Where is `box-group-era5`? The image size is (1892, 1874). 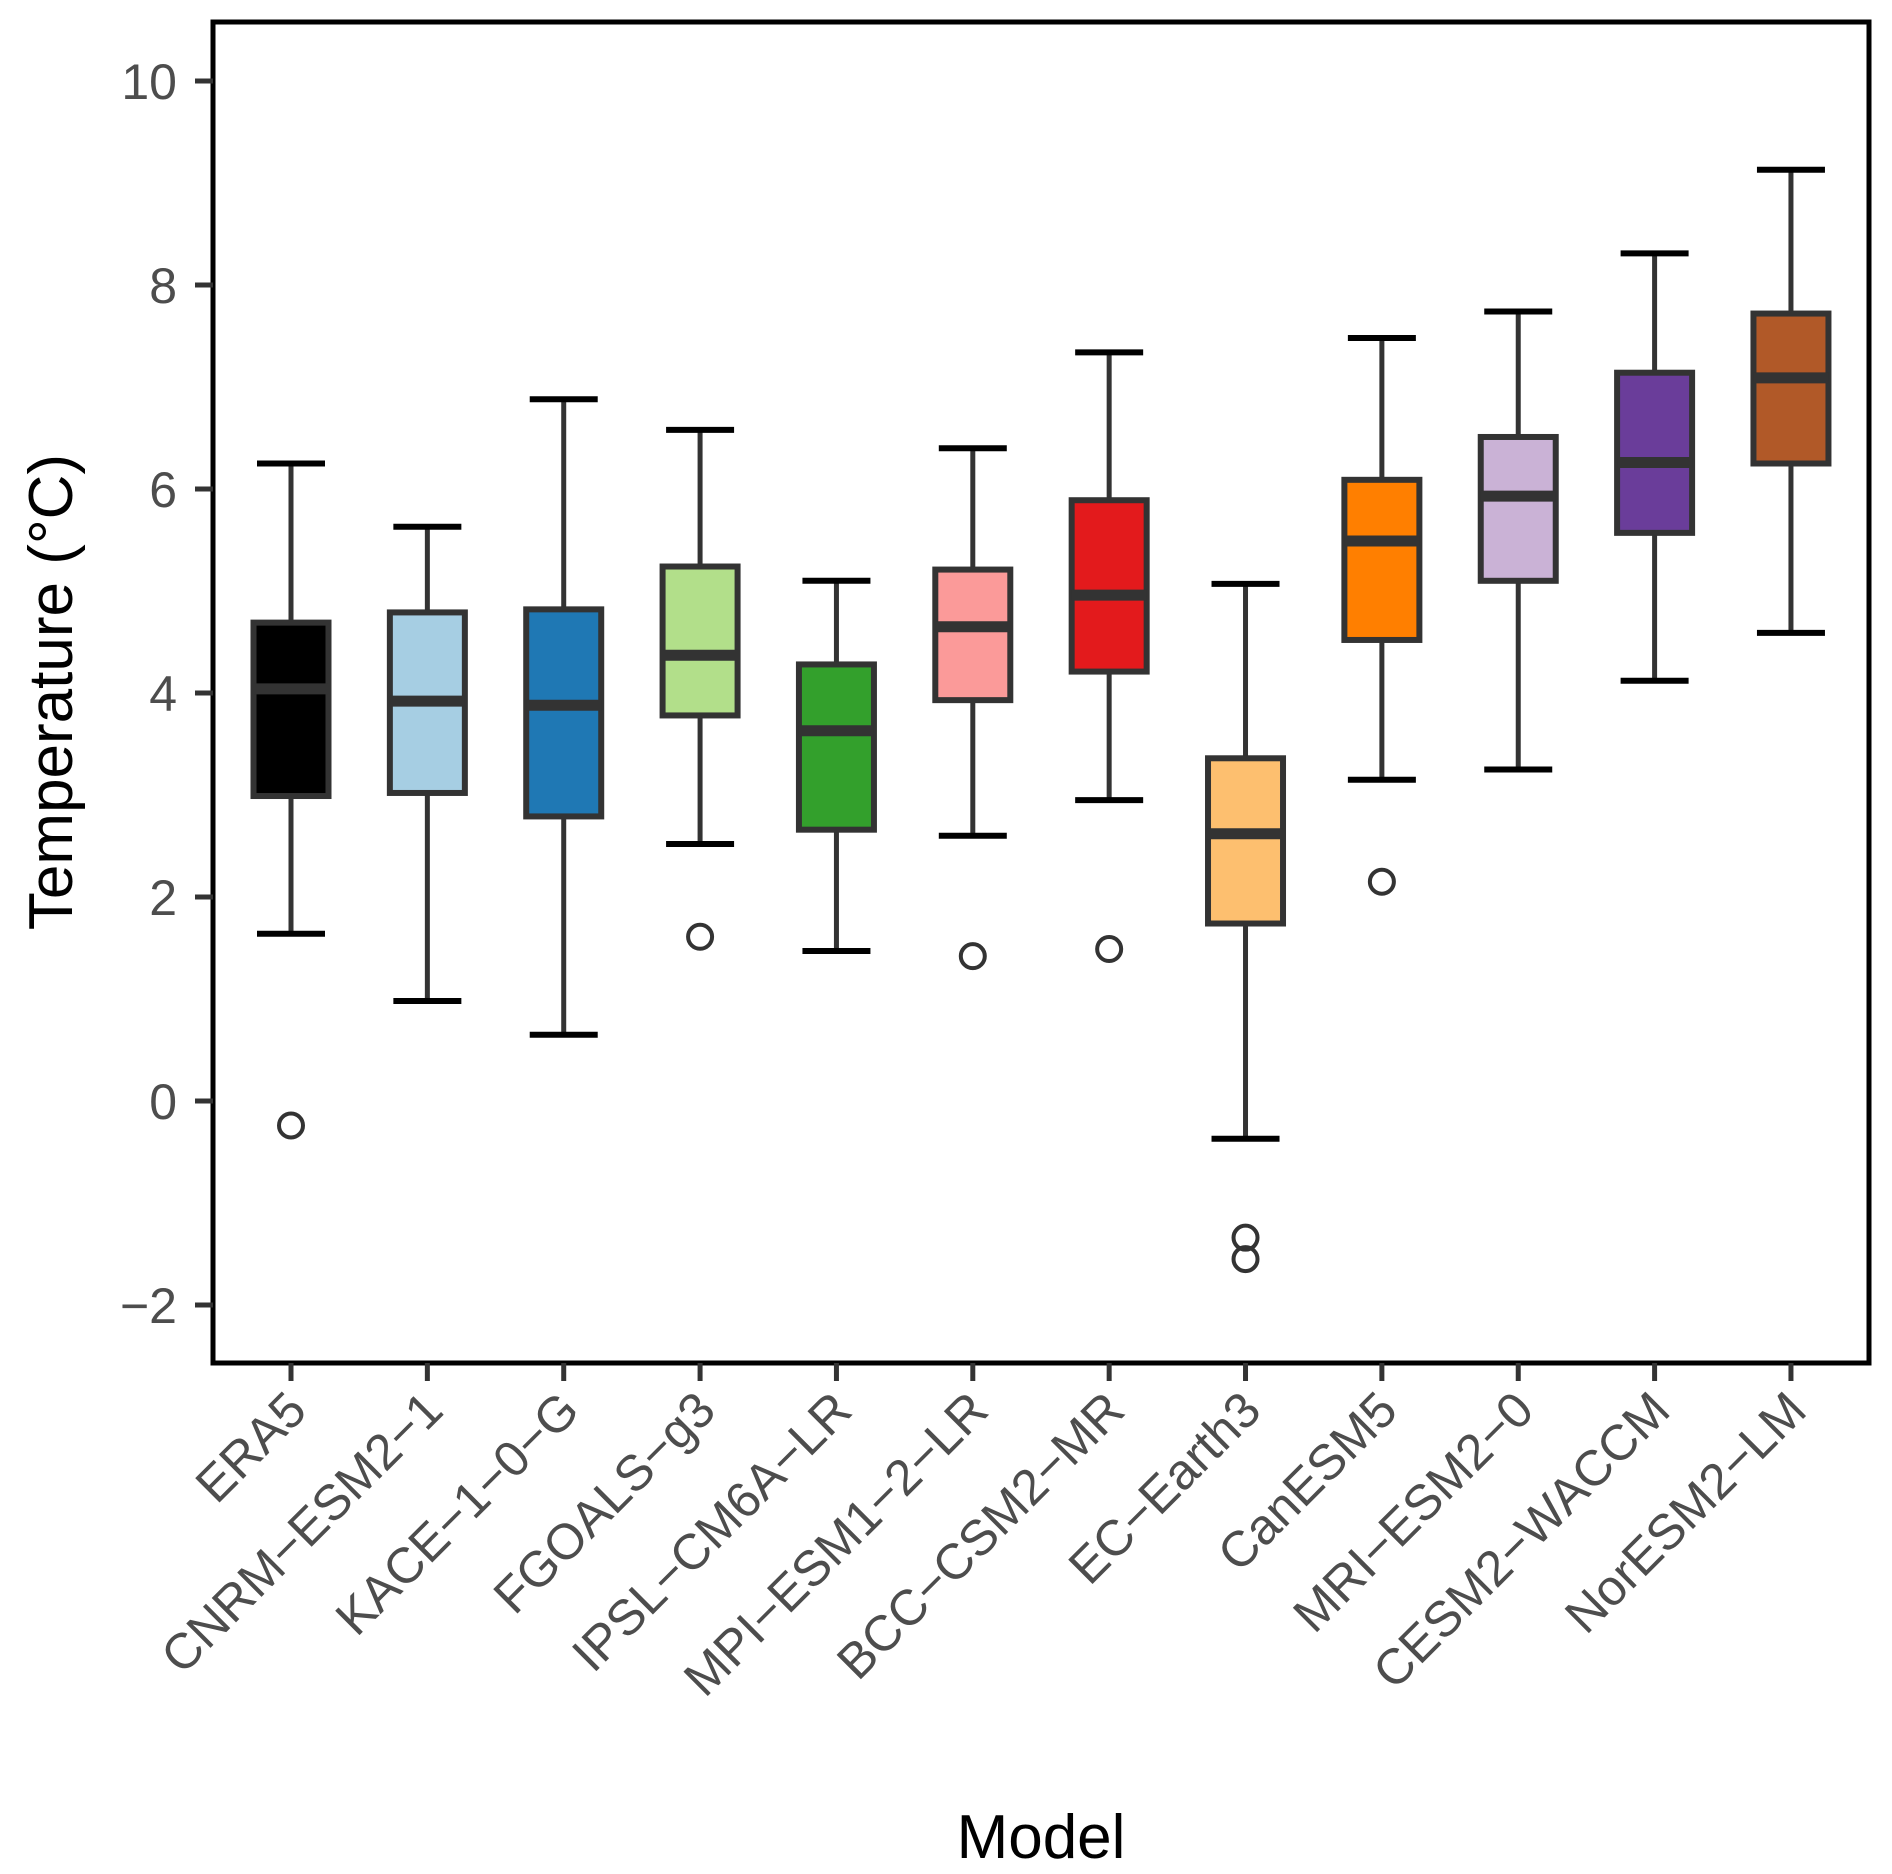
box-group-era5 is located at coordinates (291, 800).